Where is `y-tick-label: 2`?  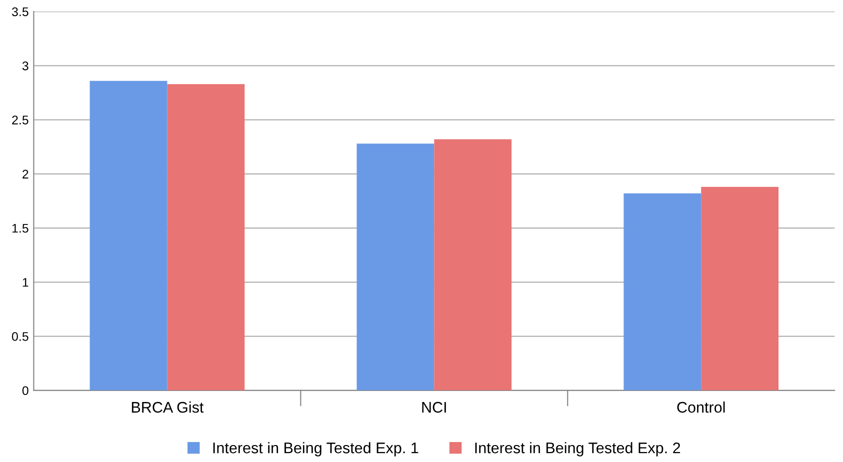 y-tick-label: 2 is located at coordinates (25, 174).